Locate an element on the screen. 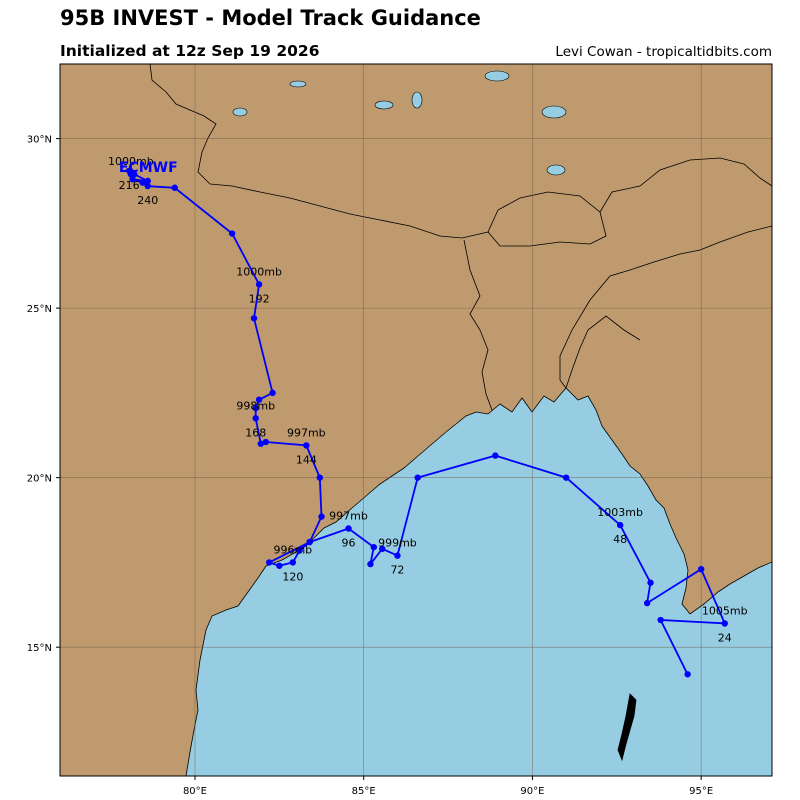 The width and height of the screenshot is (800, 800). lat-tick-label: 20°N is located at coordinates (39, 479).